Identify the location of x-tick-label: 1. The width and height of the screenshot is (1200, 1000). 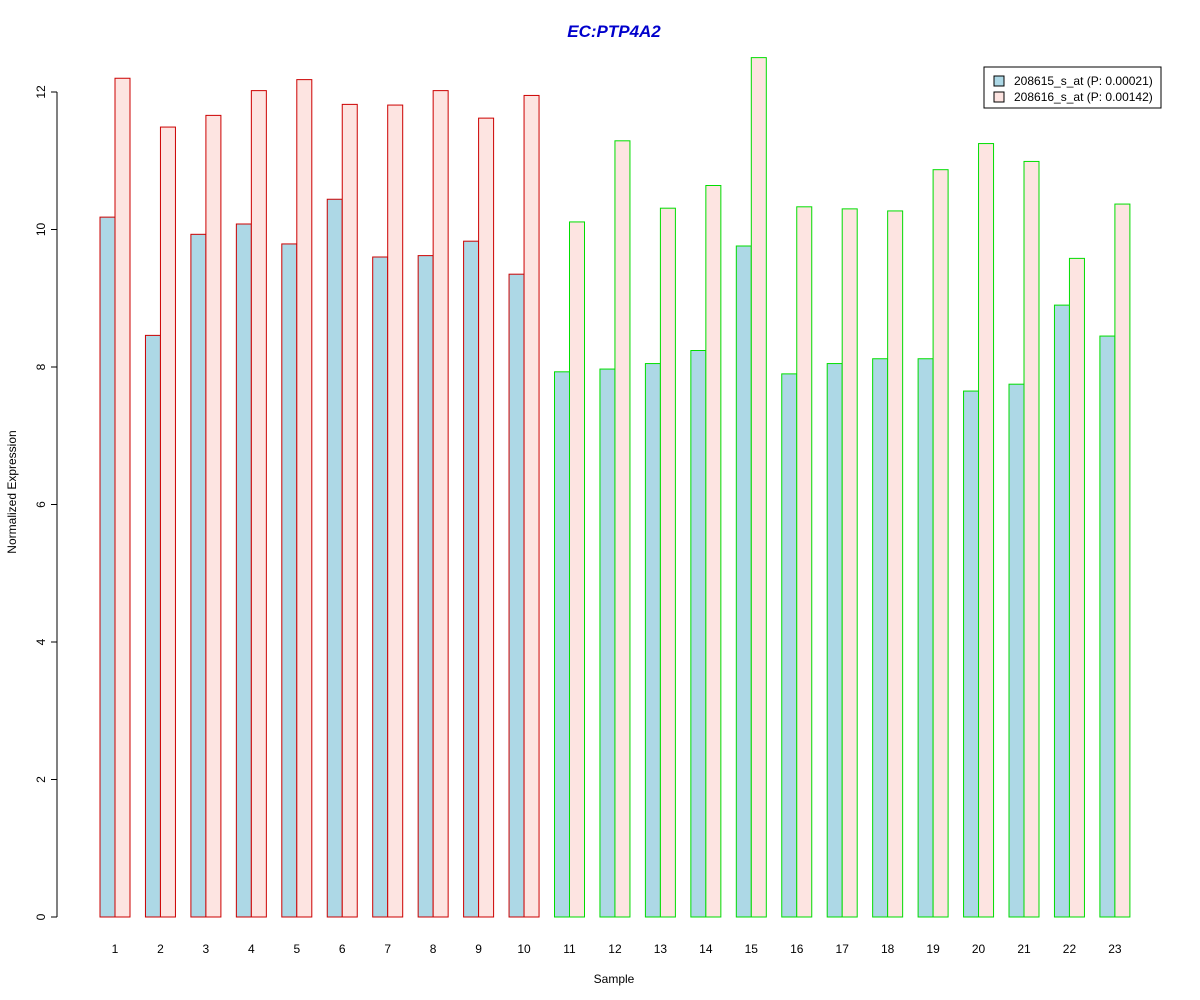
(115, 949).